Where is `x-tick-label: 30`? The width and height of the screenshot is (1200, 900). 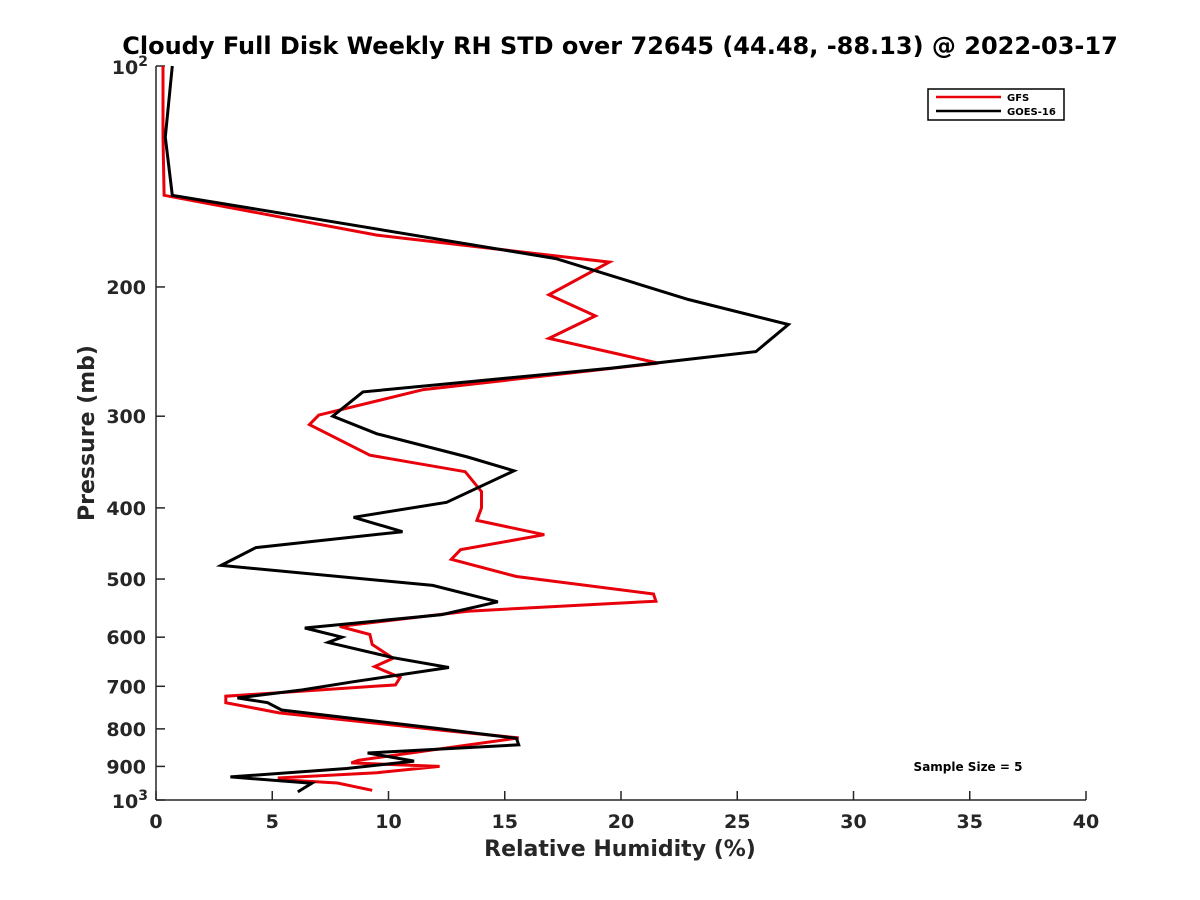 x-tick-label: 30 is located at coordinates (853, 822).